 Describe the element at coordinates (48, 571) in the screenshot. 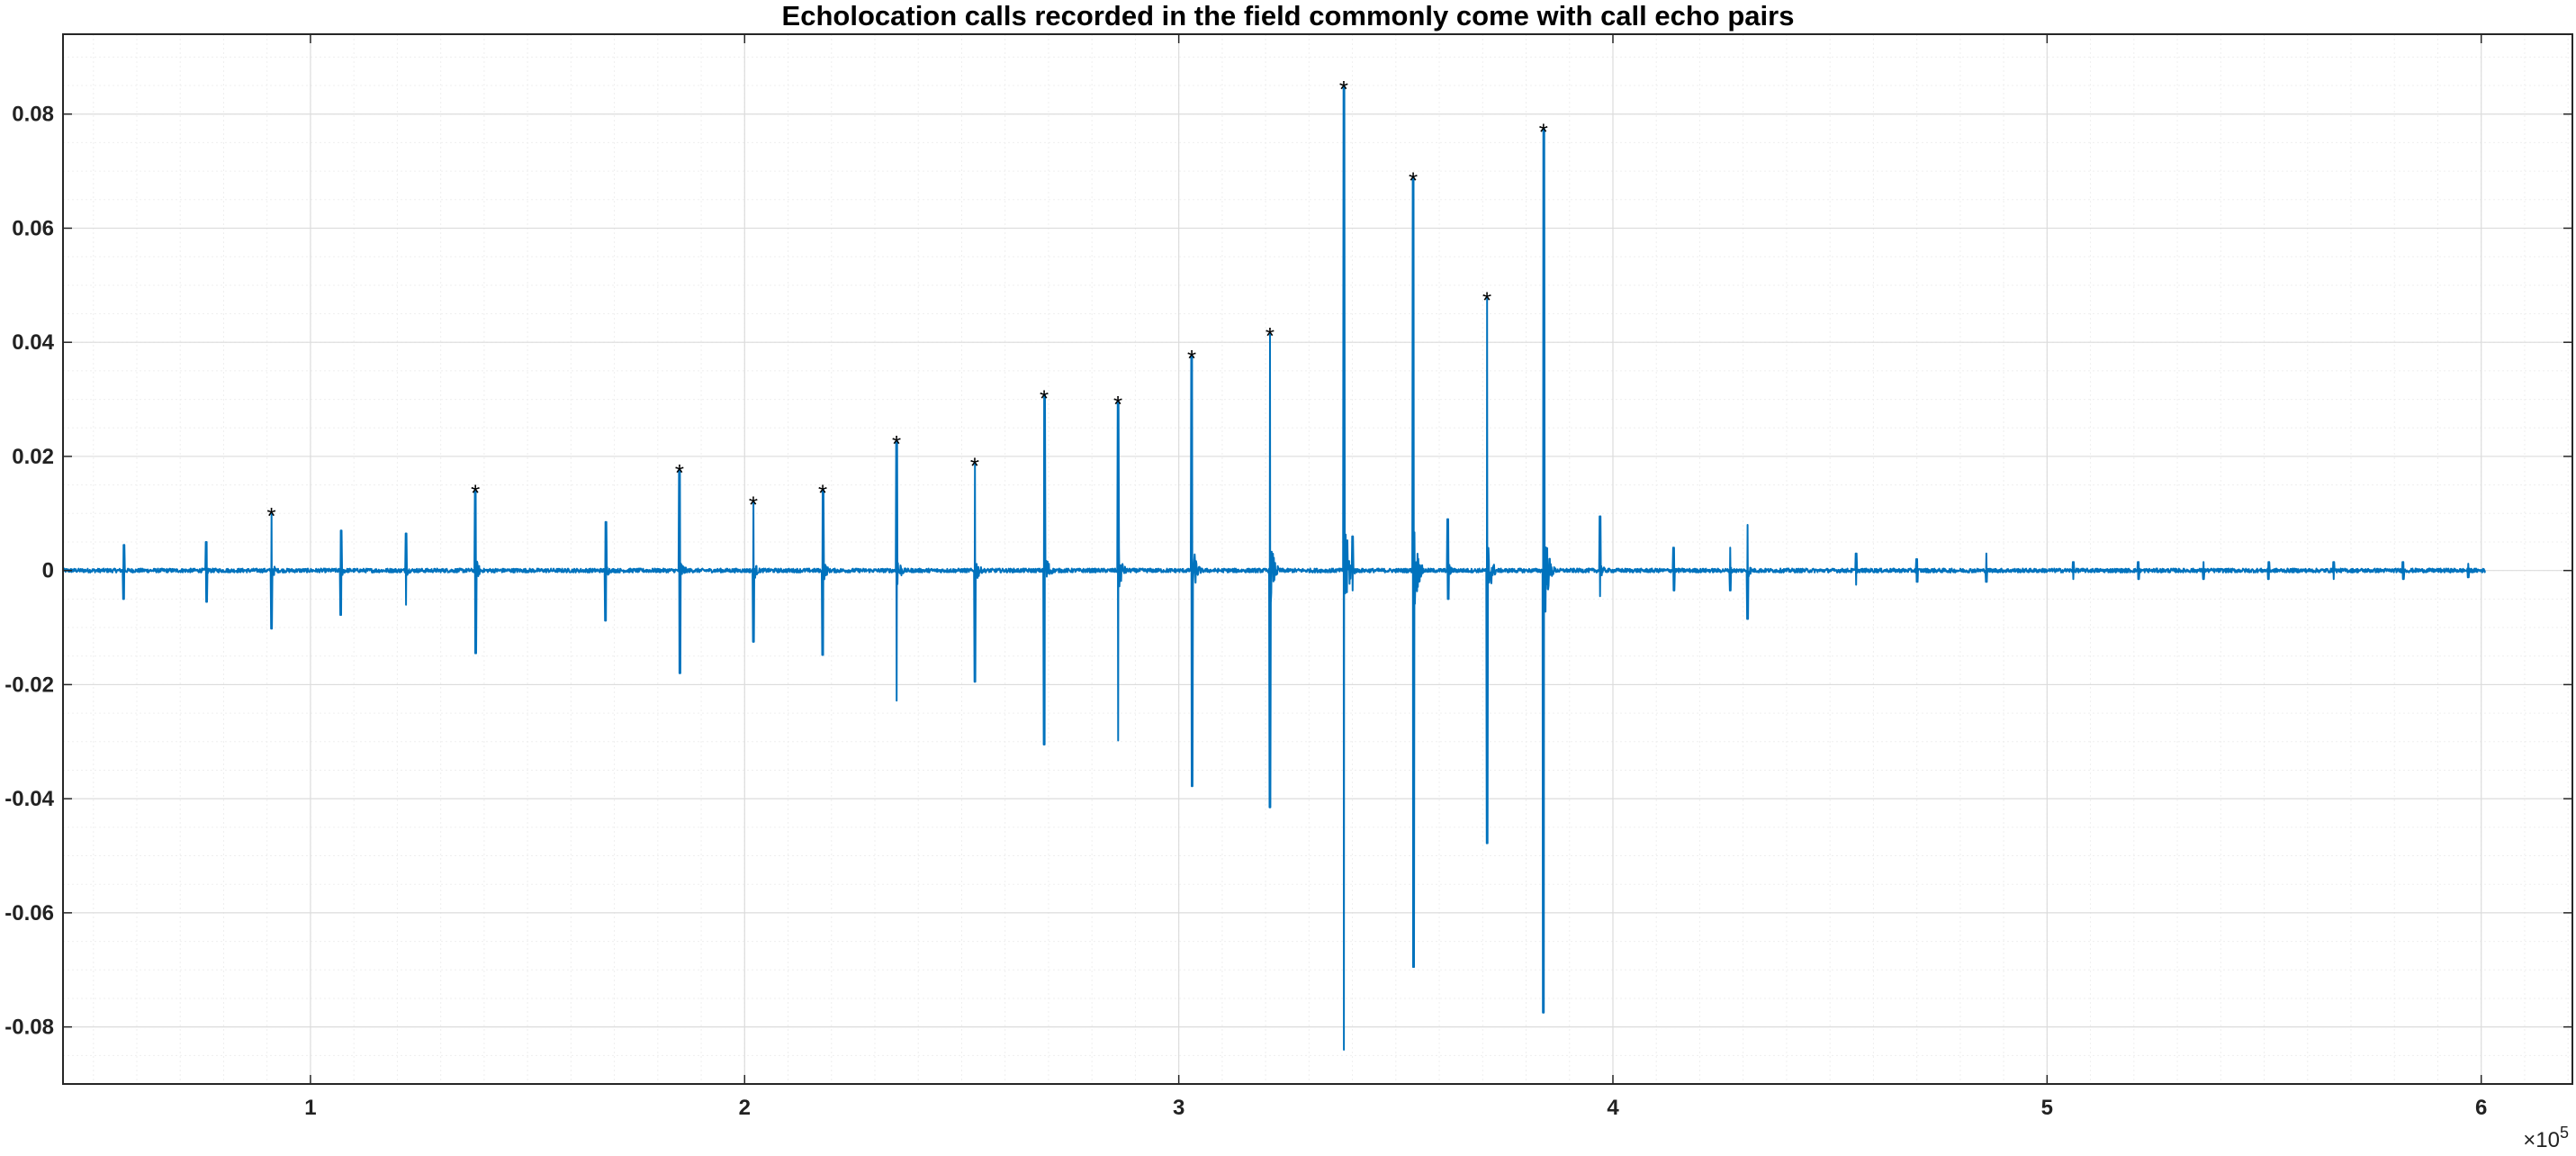

I see `y-tick-label: 0` at that location.